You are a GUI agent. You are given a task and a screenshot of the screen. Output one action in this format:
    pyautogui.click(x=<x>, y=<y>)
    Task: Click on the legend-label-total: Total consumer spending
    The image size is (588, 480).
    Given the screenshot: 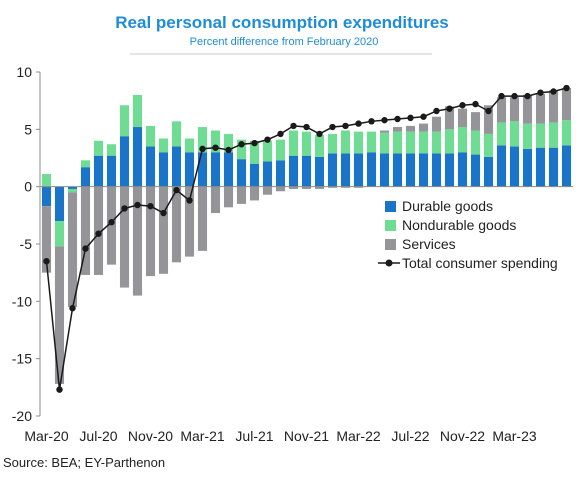 What is the action you would take?
    pyautogui.click(x=480, y=263)
    